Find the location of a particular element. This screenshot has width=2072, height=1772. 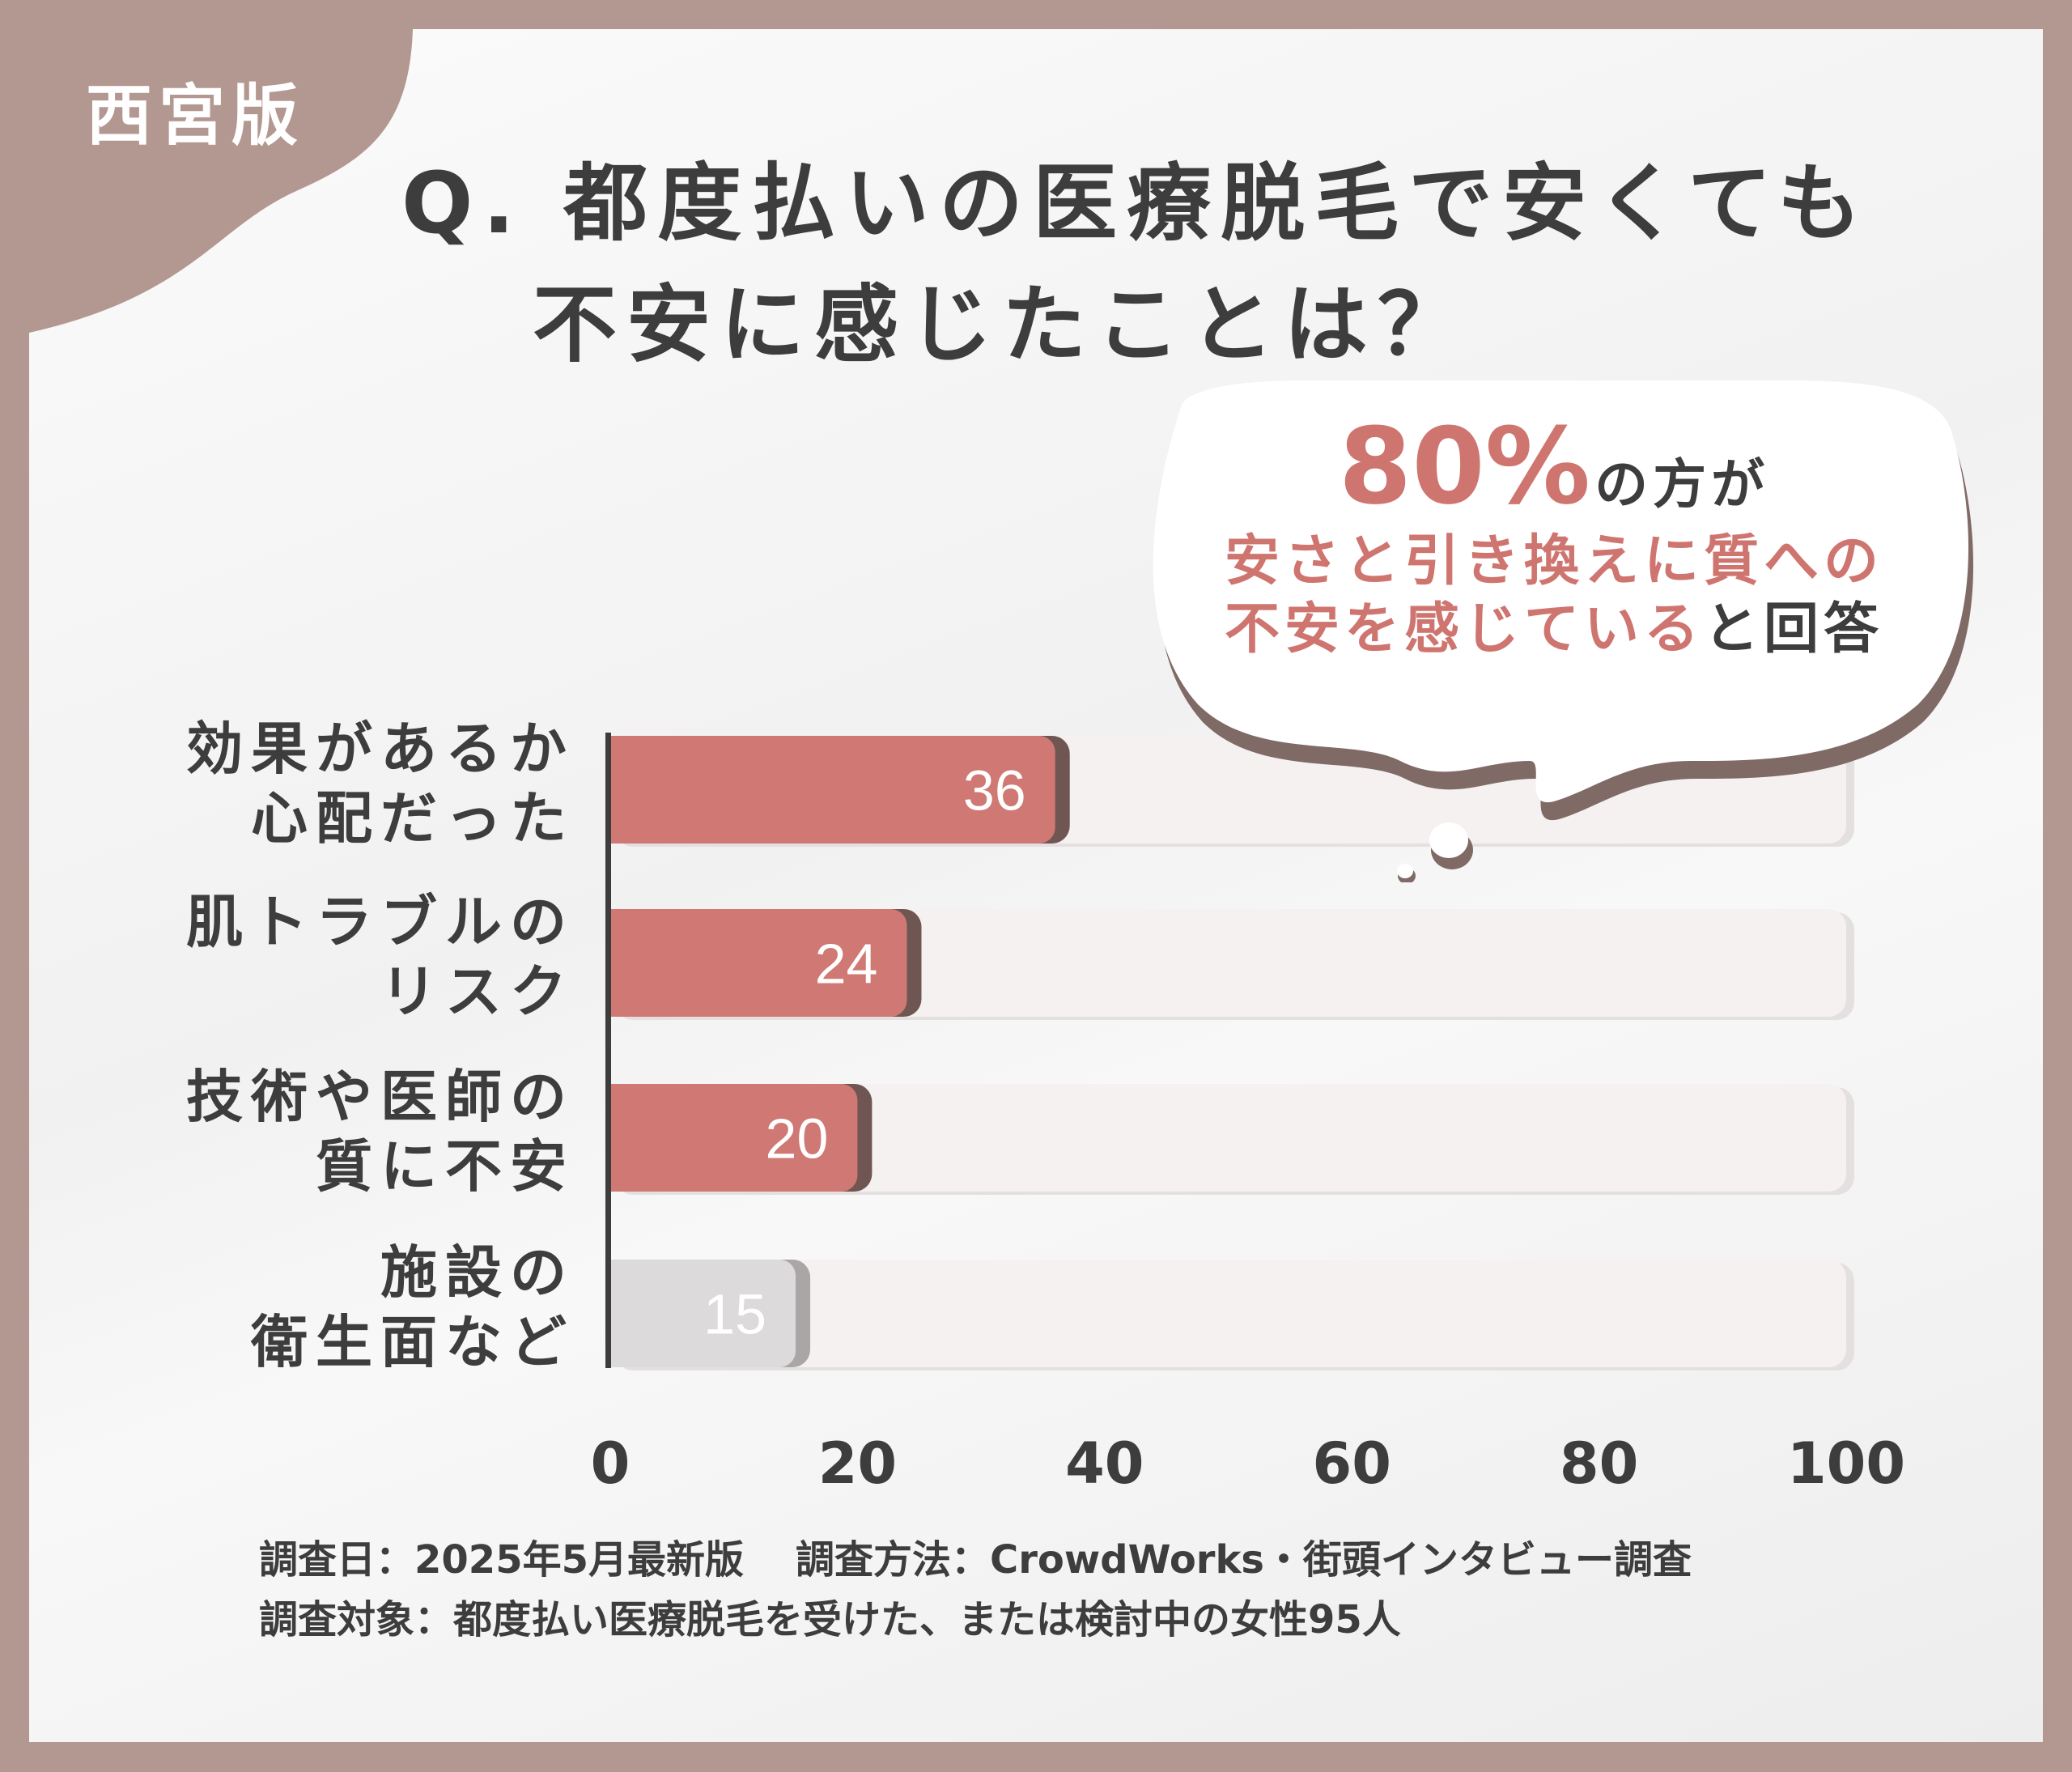

title-line-1: Q. 都度払いの医療脱毛で安くても is located at coordinates (1136, 204).